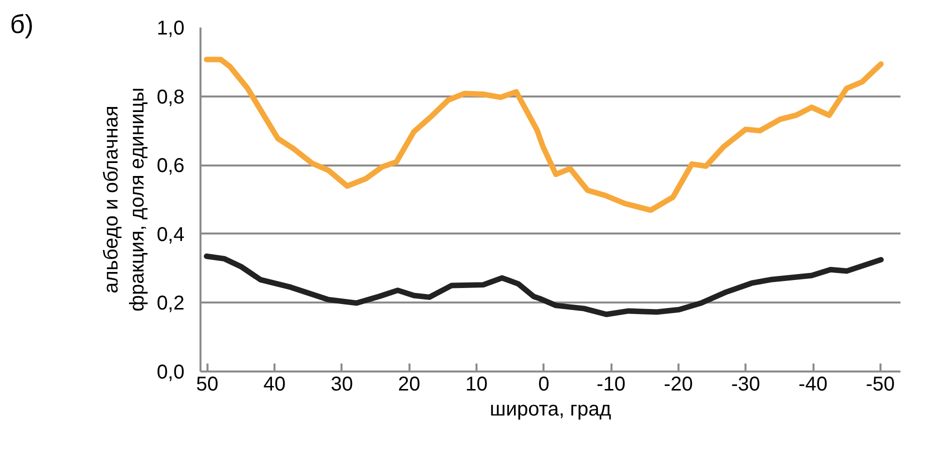 The width and height of the screenshot is (943, 449). I want to click on x-tick-label: 30, so click(341, 385).